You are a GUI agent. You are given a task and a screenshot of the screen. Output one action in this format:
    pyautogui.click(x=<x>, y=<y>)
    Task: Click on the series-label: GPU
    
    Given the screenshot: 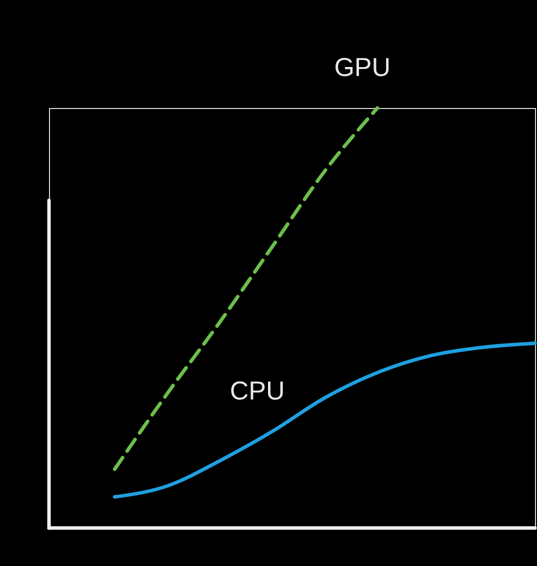 What is the action you would take?
    pyautogui.click(x=362, y=67)
    